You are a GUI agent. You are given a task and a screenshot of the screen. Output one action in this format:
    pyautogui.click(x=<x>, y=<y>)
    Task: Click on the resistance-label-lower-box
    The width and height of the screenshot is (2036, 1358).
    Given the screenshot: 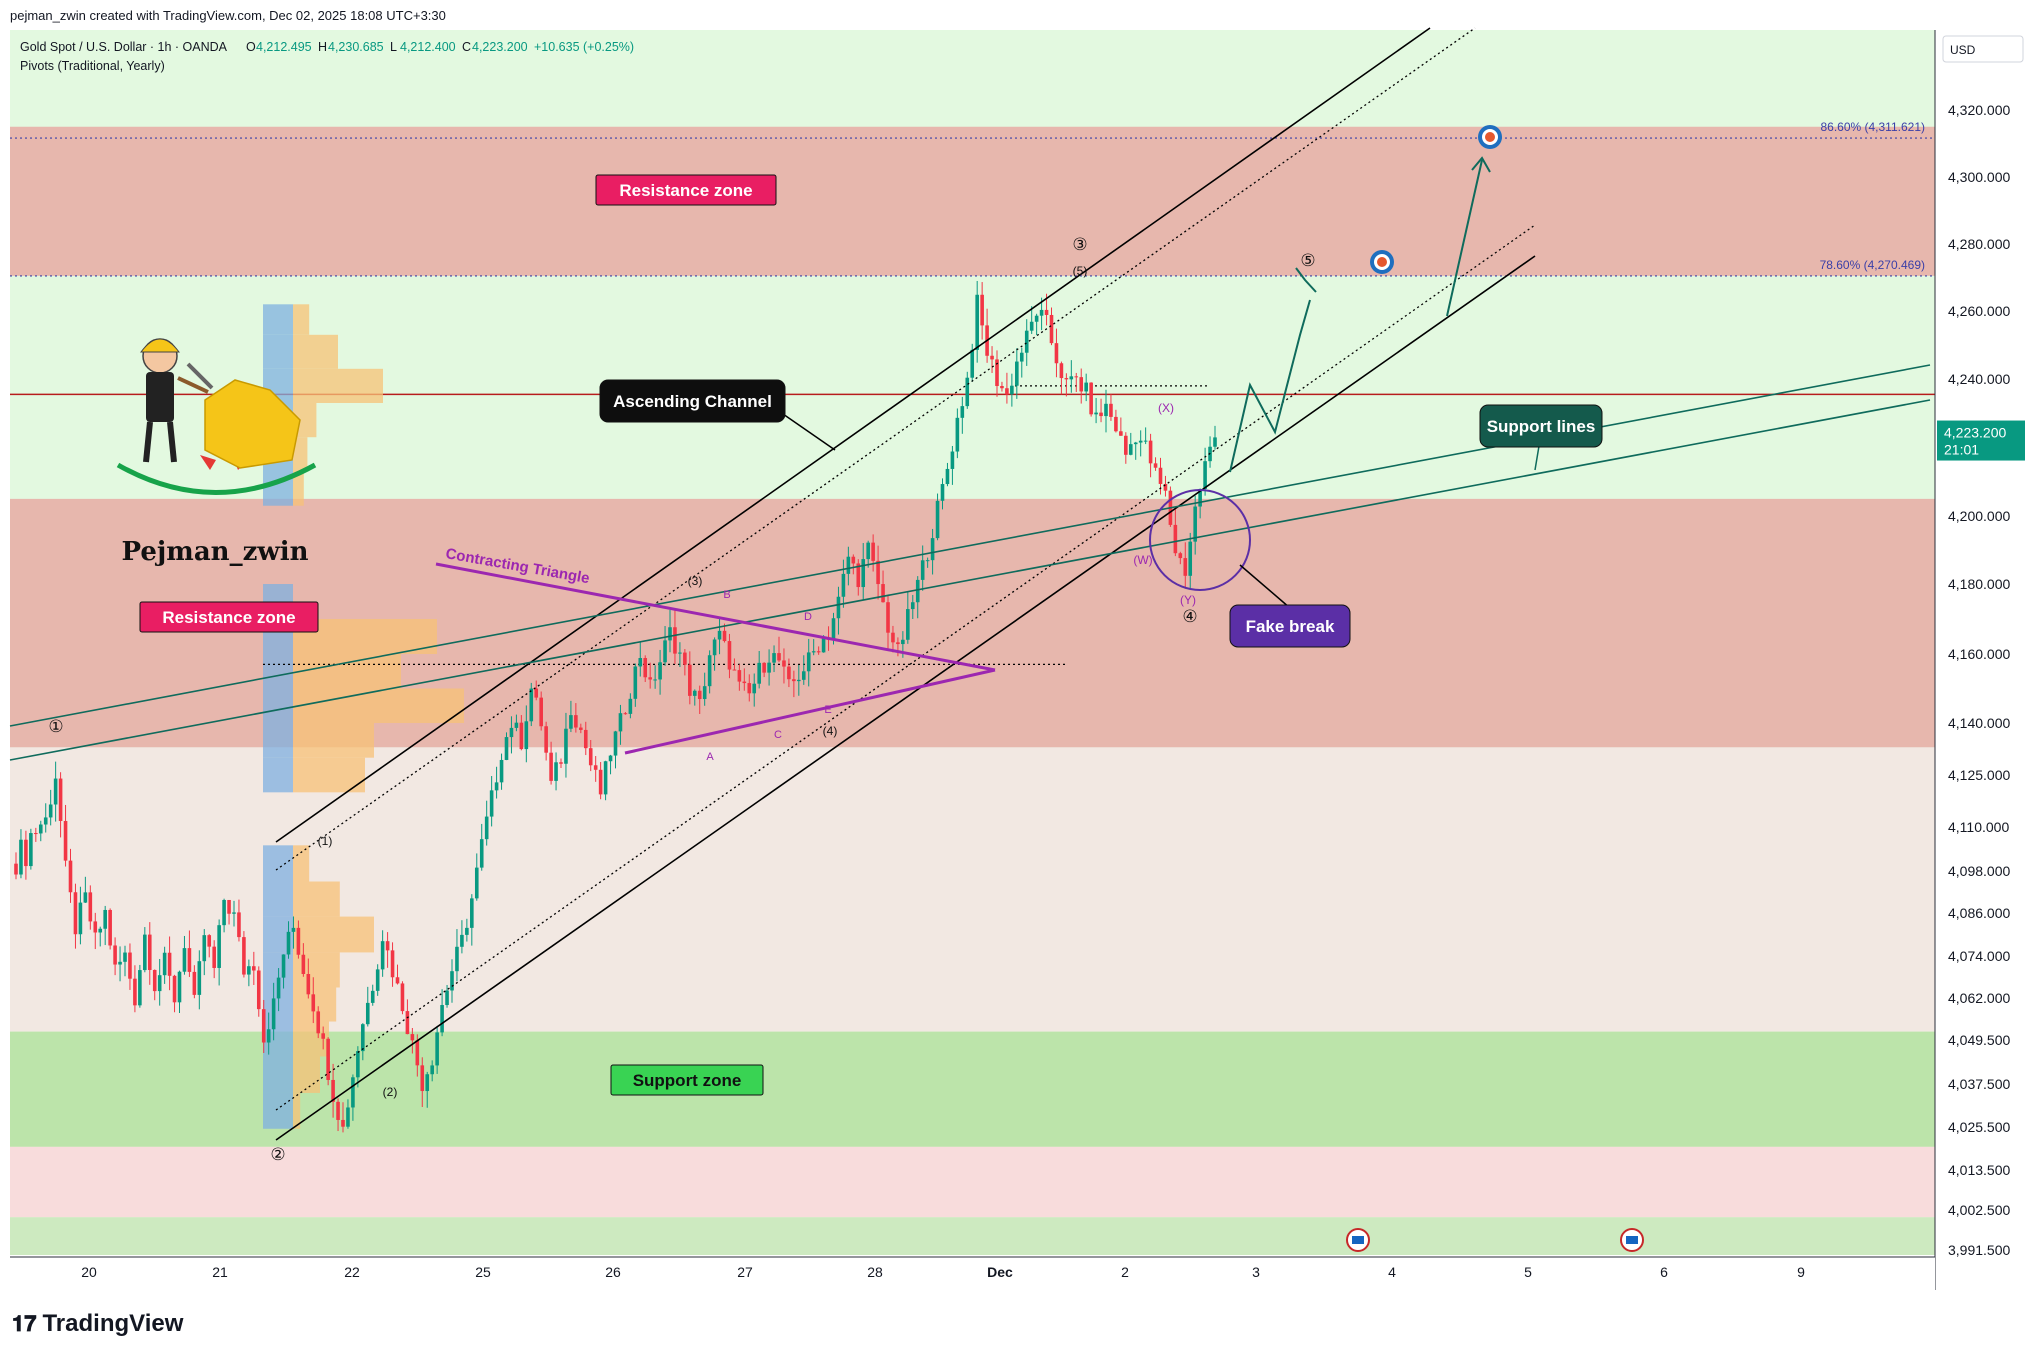 What is the action you would take?
    pyautogui.click(x=229, y=617)
    